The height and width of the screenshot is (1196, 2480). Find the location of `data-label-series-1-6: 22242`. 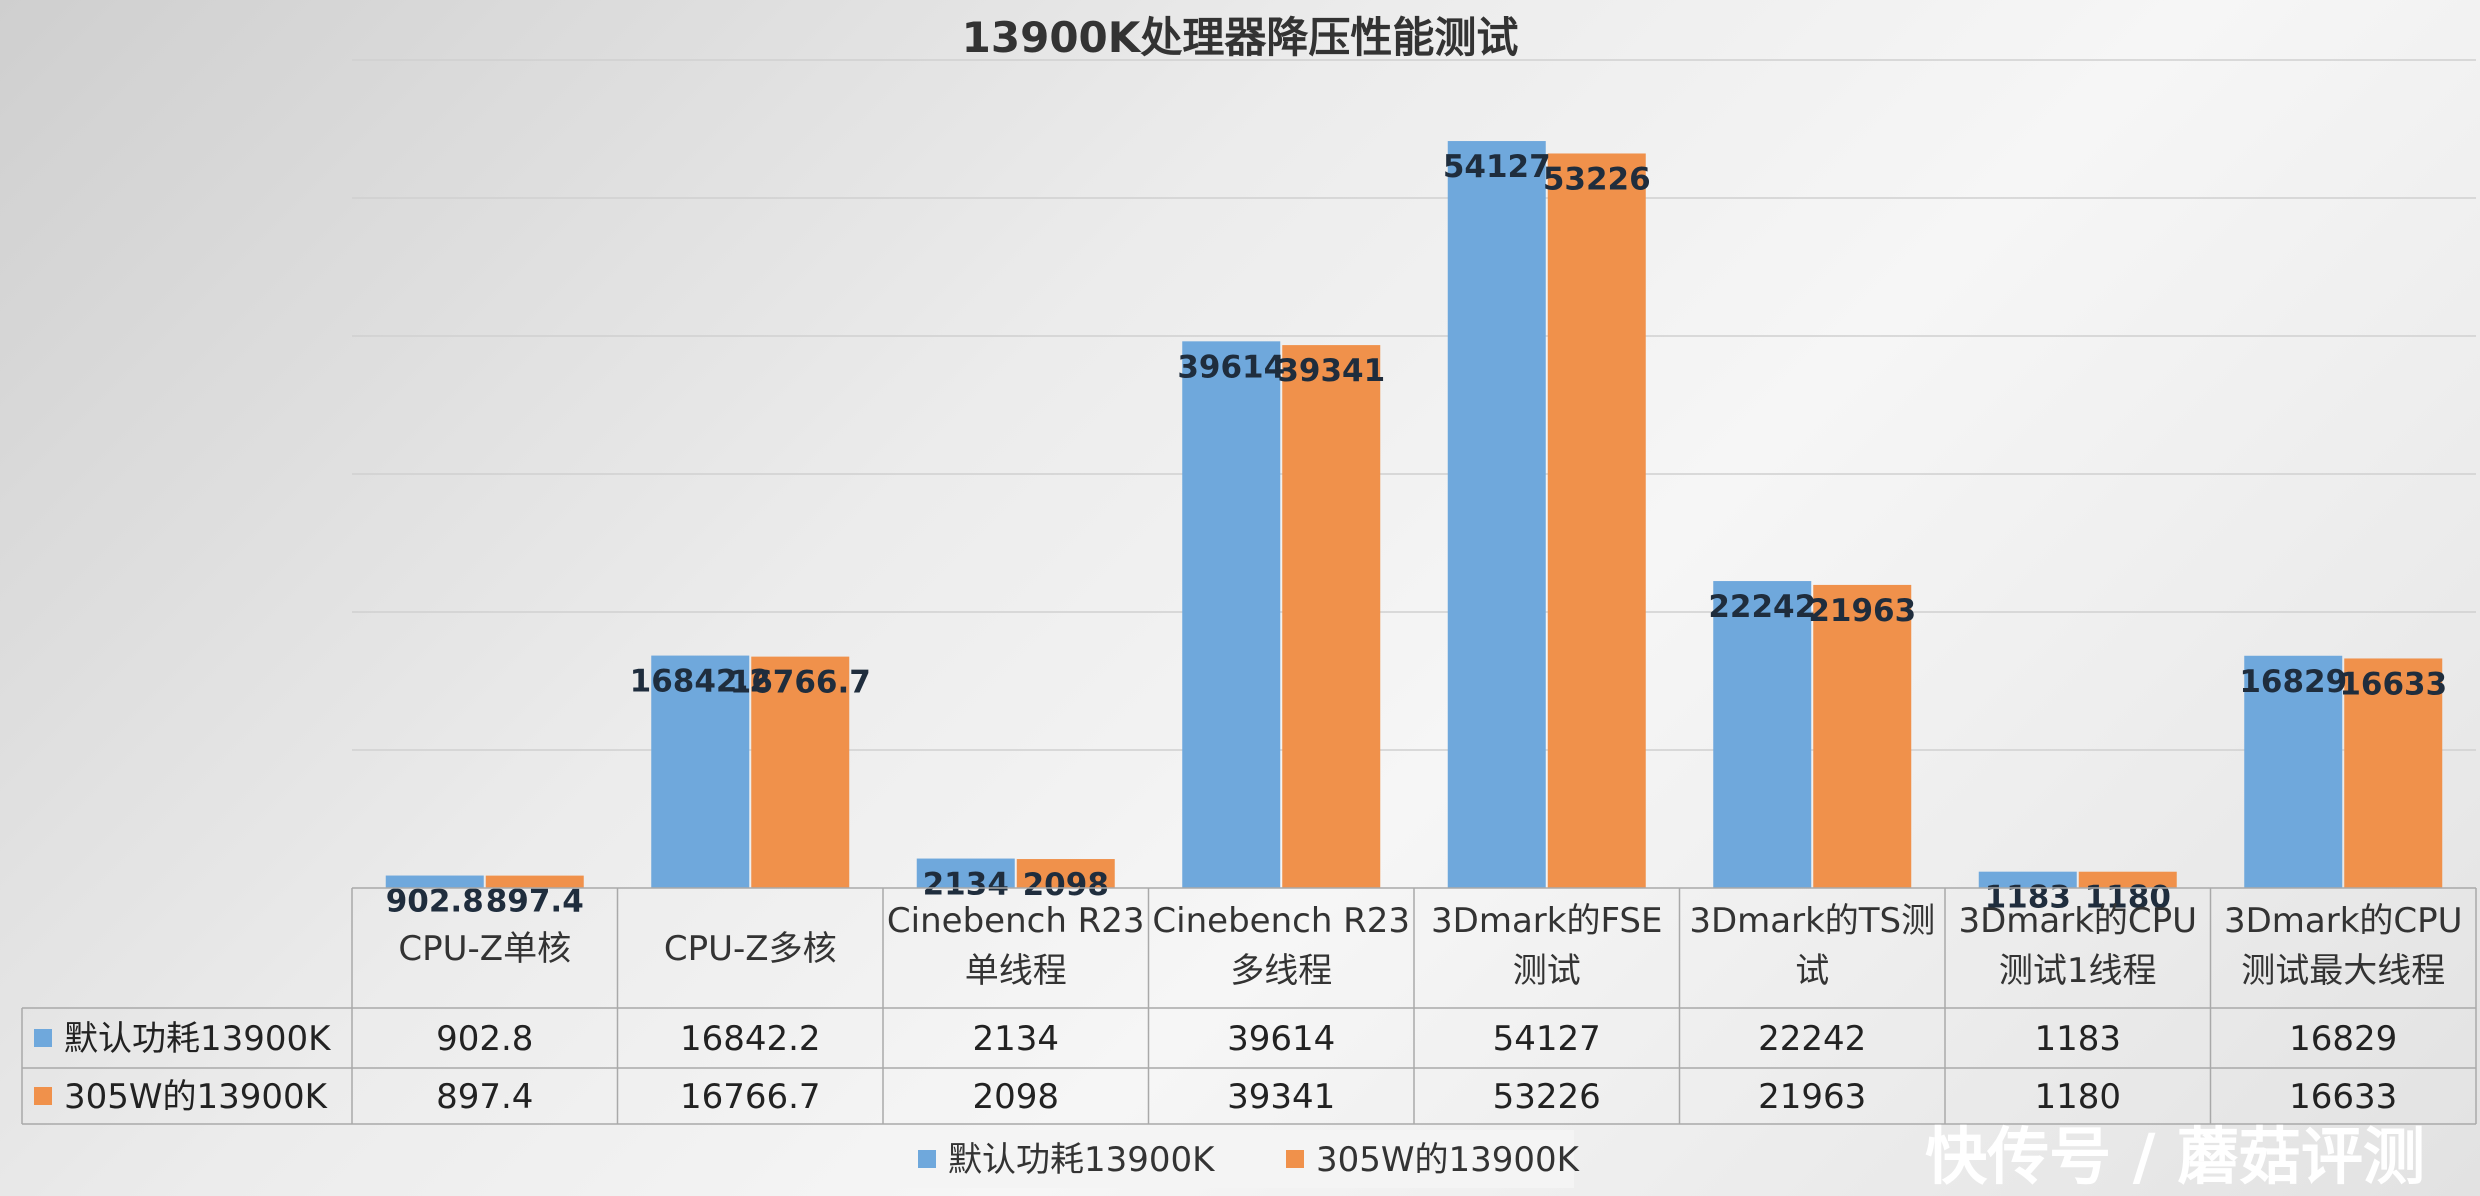

data-label-series-1-6: 22242 is located at coordinates (1762, 607).